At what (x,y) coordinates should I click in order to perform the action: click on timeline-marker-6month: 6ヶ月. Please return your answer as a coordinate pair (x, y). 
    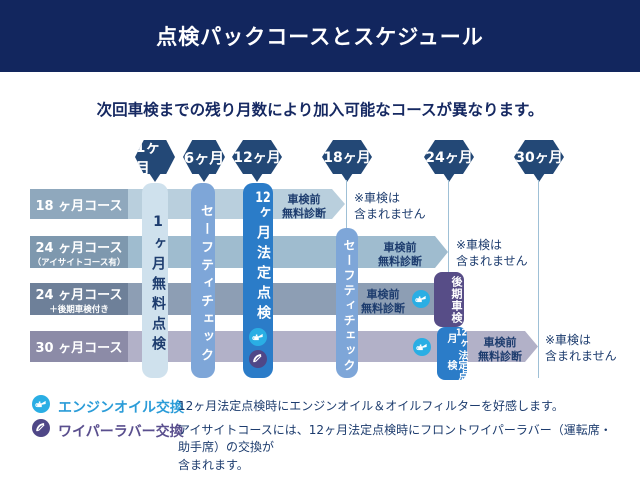
    Looking at the image, I should click on (204, 157).